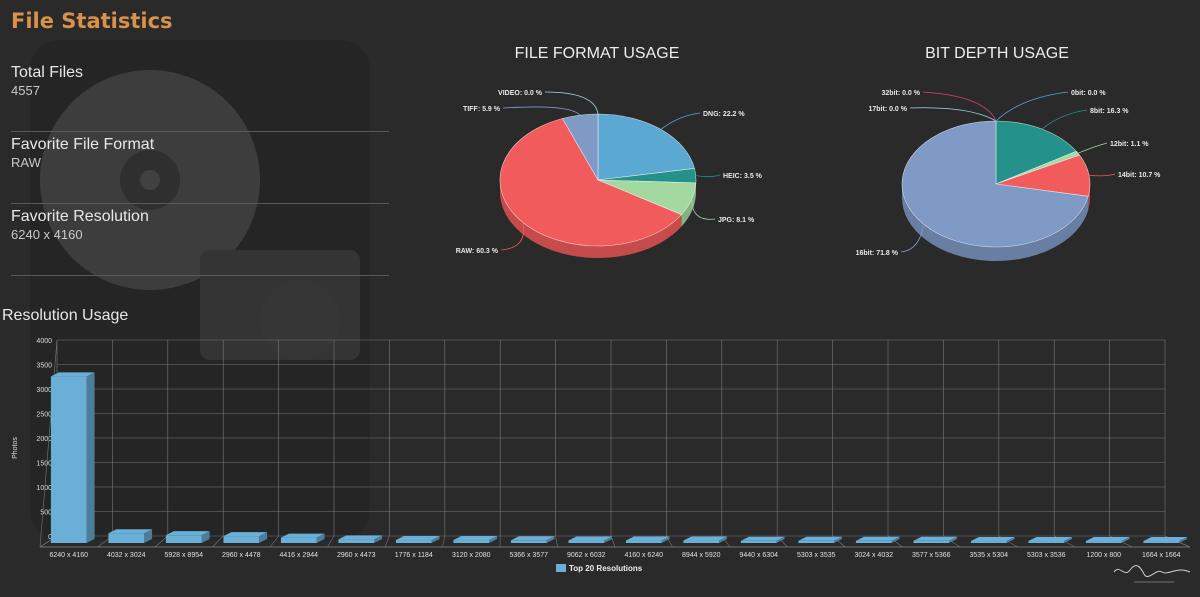 The width and height of the screenshot is (1200, 597). I want to click on stat-value: 4557, so click(25, 90).